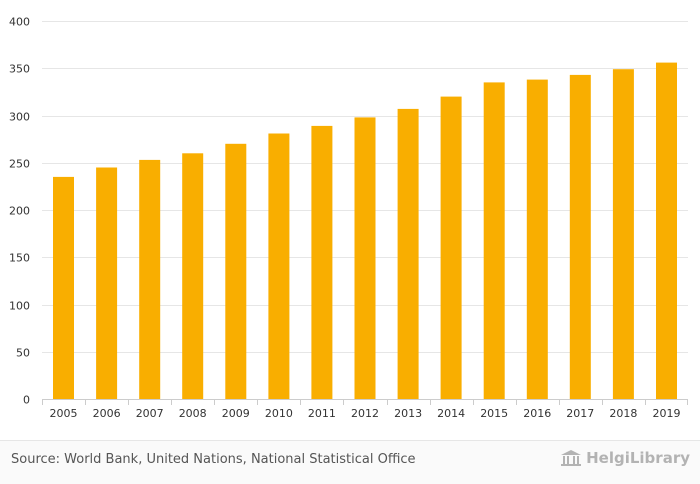 Image resolution: width=700 pixels, height=484 pixels. What do you see at coordinates (107, 283) in the screenshot?
I see `bar-2006` at bounding box center [107, 283].